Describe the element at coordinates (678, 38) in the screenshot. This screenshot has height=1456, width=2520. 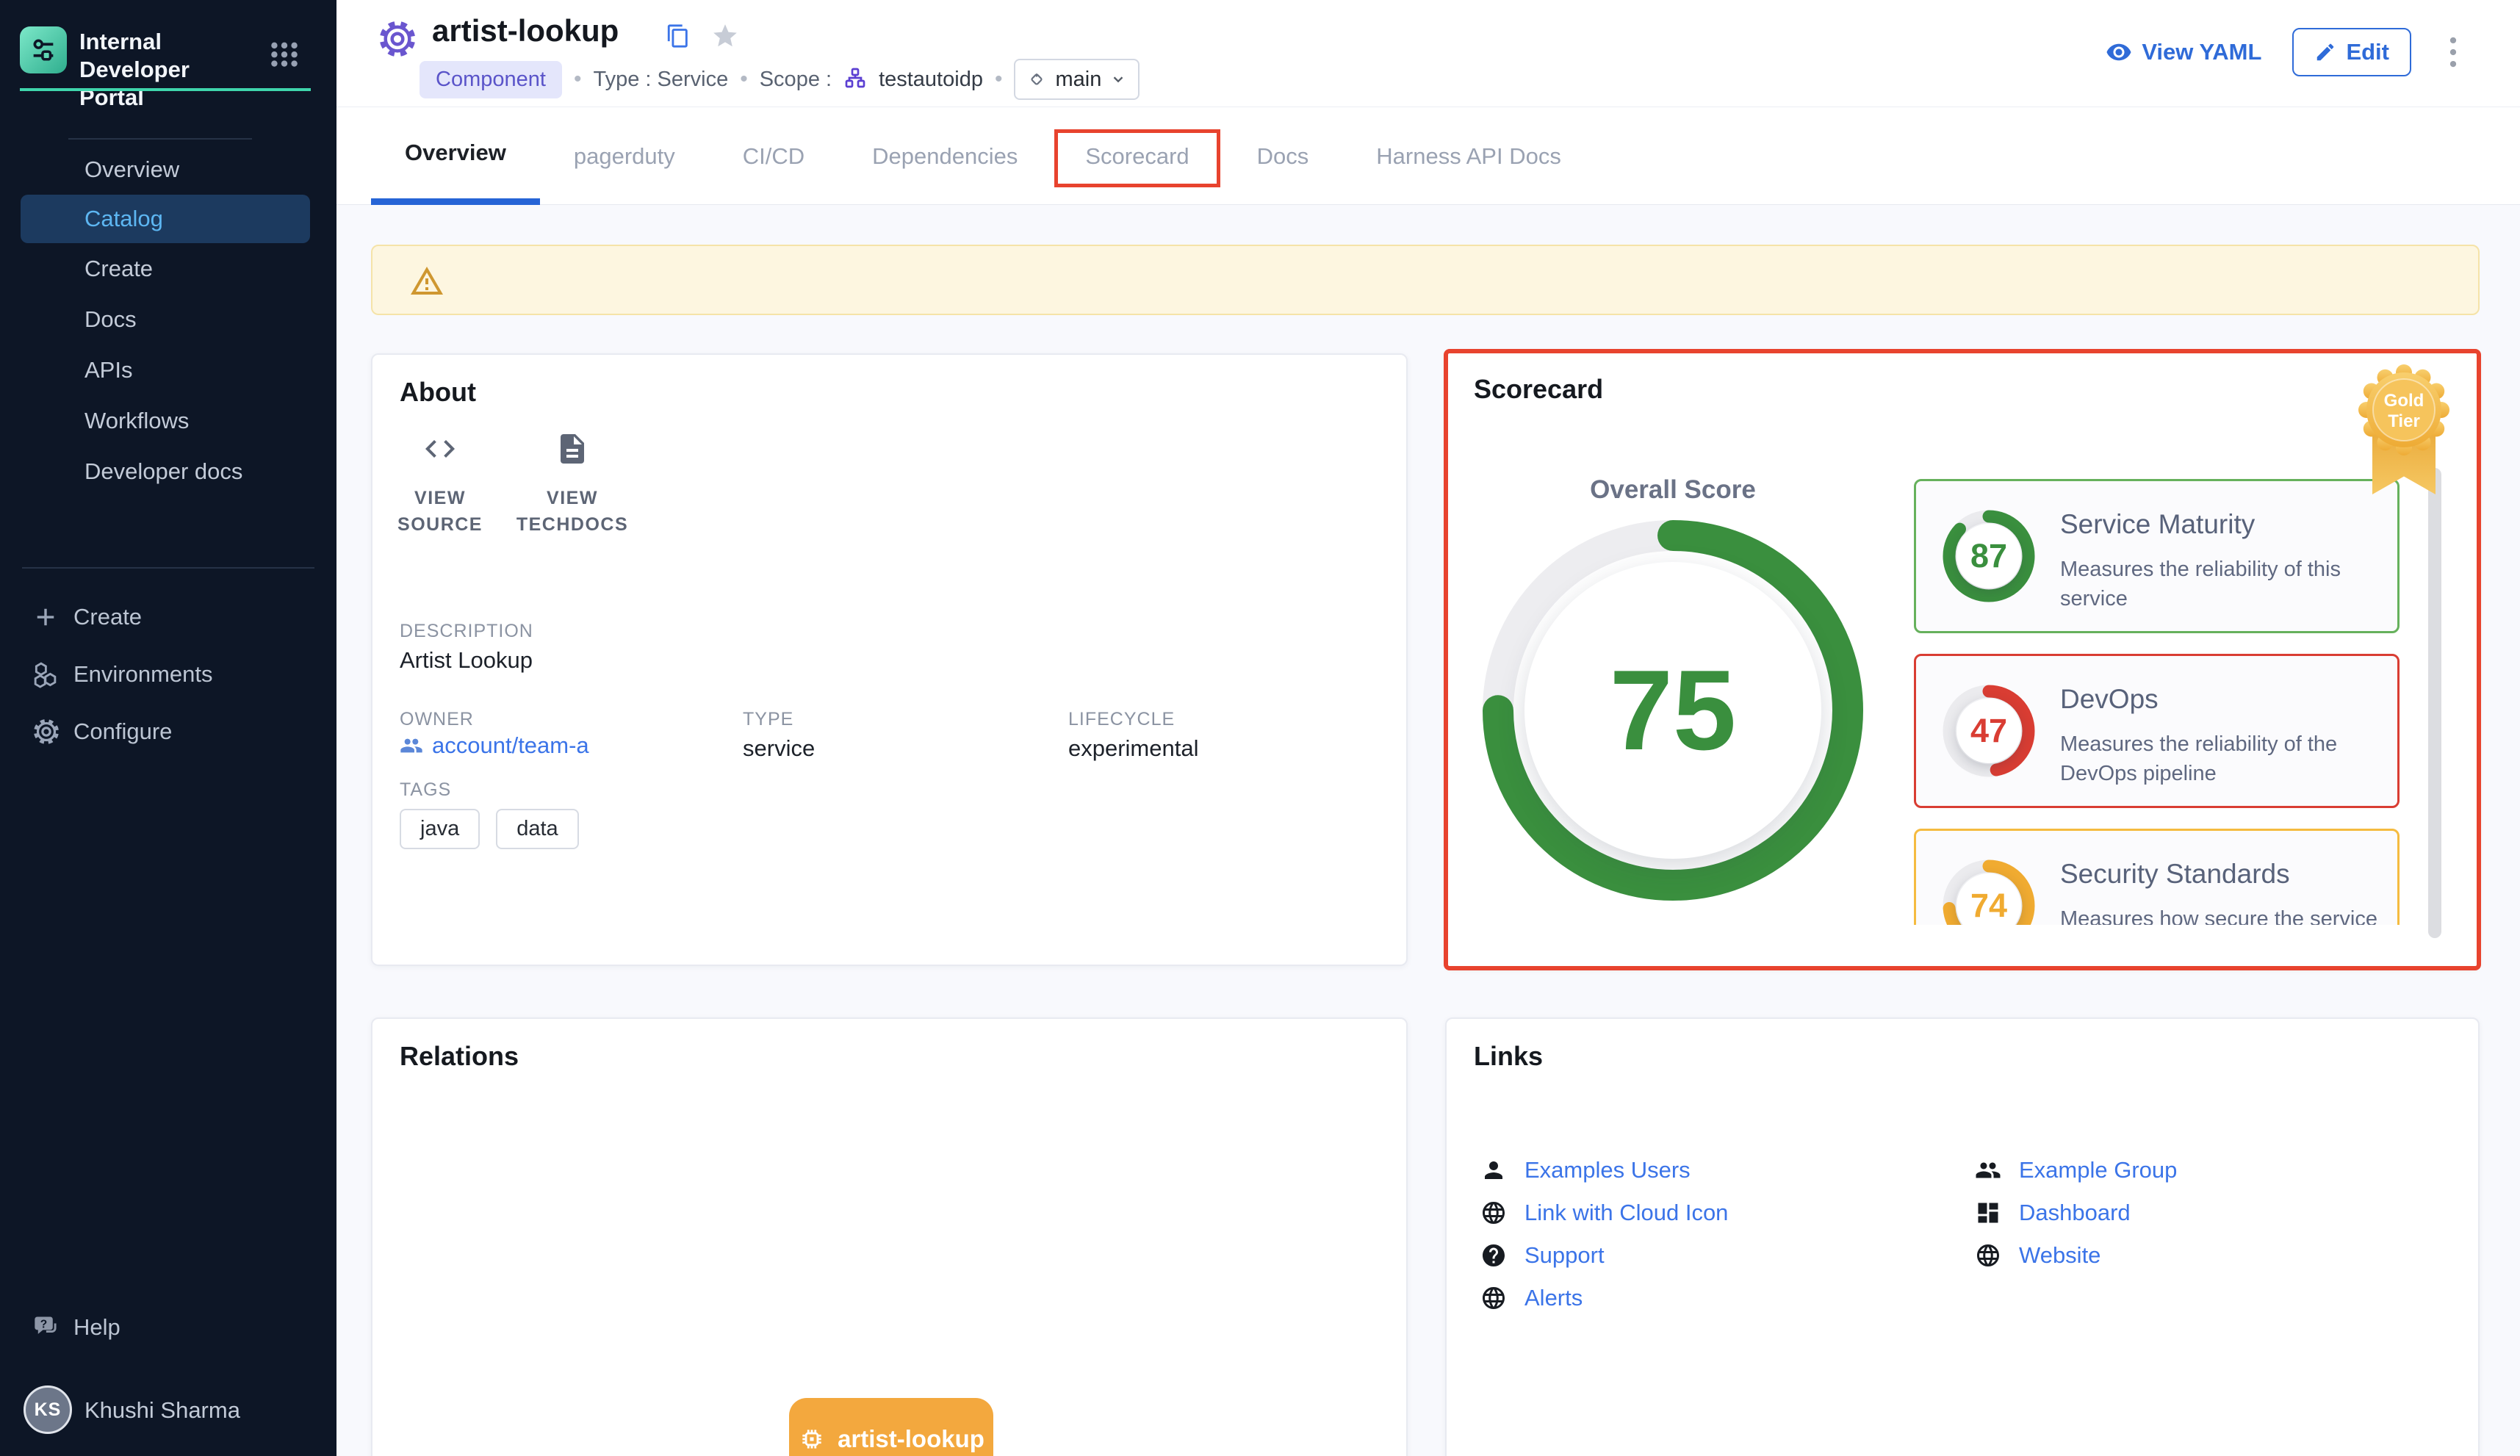
I see `copy-icon` at that location.